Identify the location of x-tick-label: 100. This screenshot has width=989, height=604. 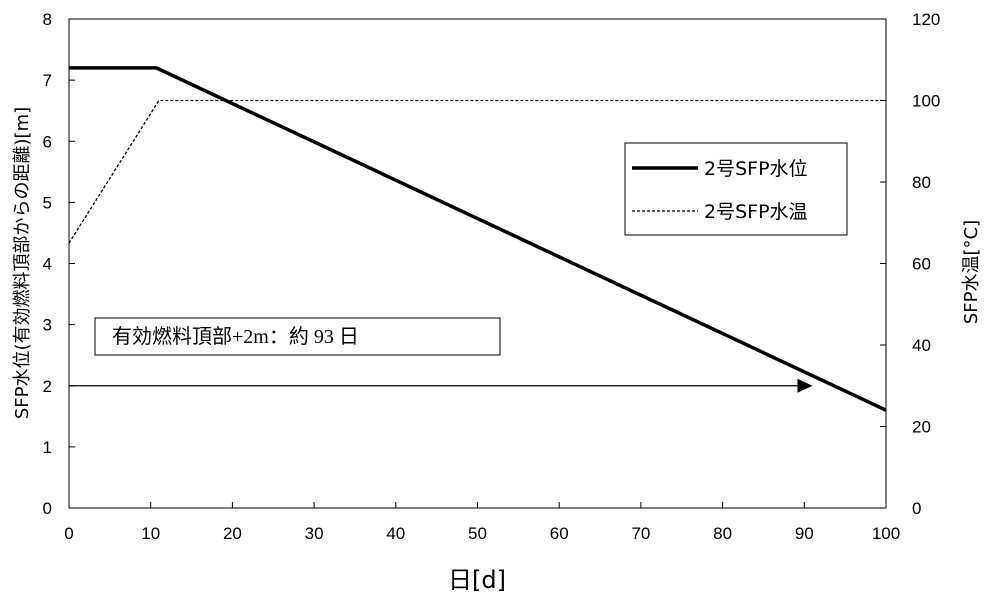
(886, 533).